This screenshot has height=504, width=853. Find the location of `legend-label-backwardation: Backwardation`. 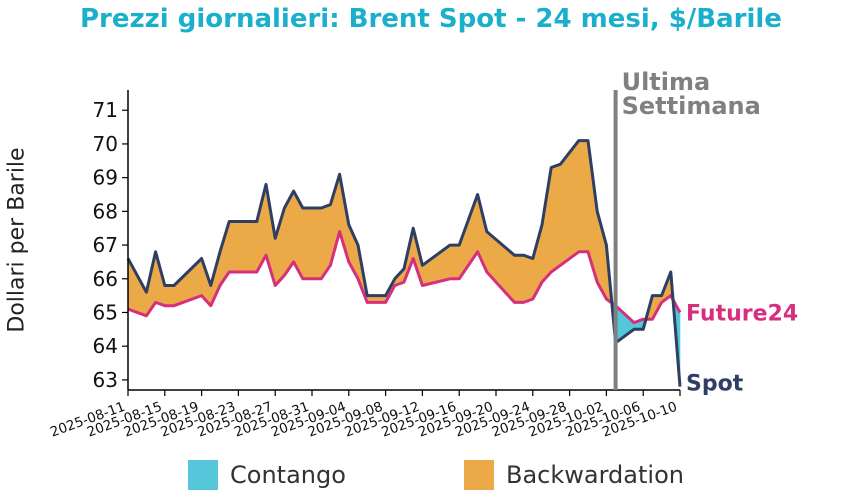

legend-label-backwardation: Backwardation is located at coordinates (595, 475).